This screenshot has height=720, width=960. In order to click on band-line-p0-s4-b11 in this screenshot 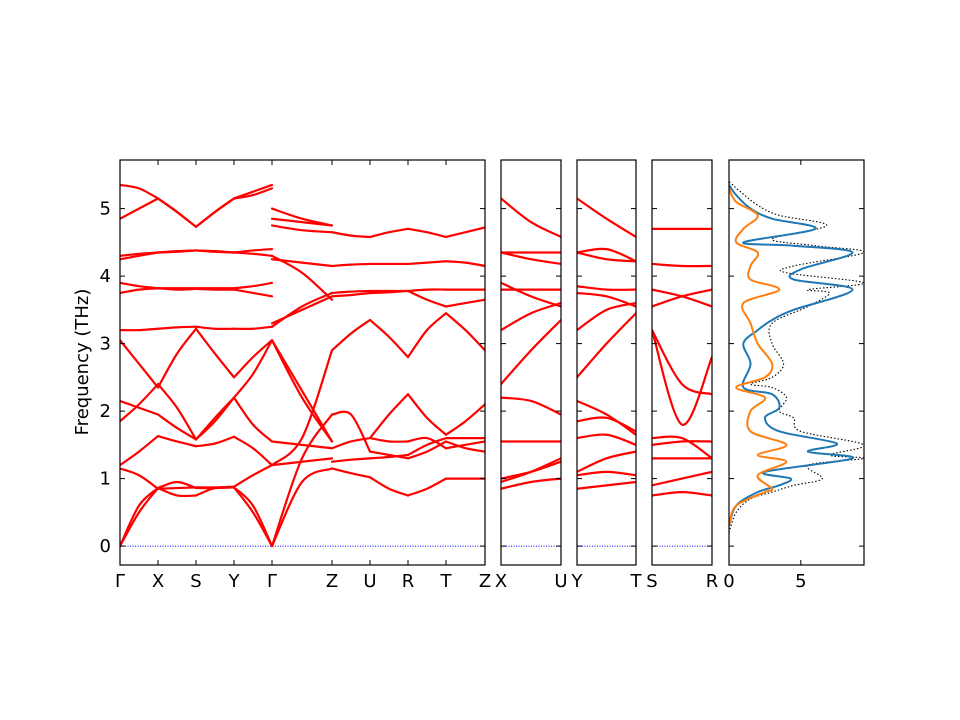, I will do `click(302, 229)`.